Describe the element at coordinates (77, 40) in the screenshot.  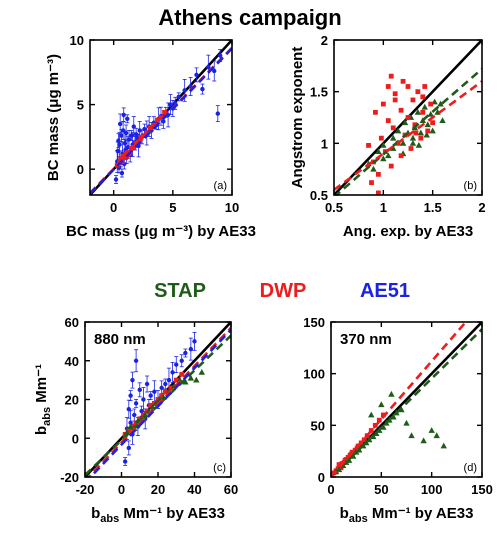
I see `y-tick-label: 10` at that location.